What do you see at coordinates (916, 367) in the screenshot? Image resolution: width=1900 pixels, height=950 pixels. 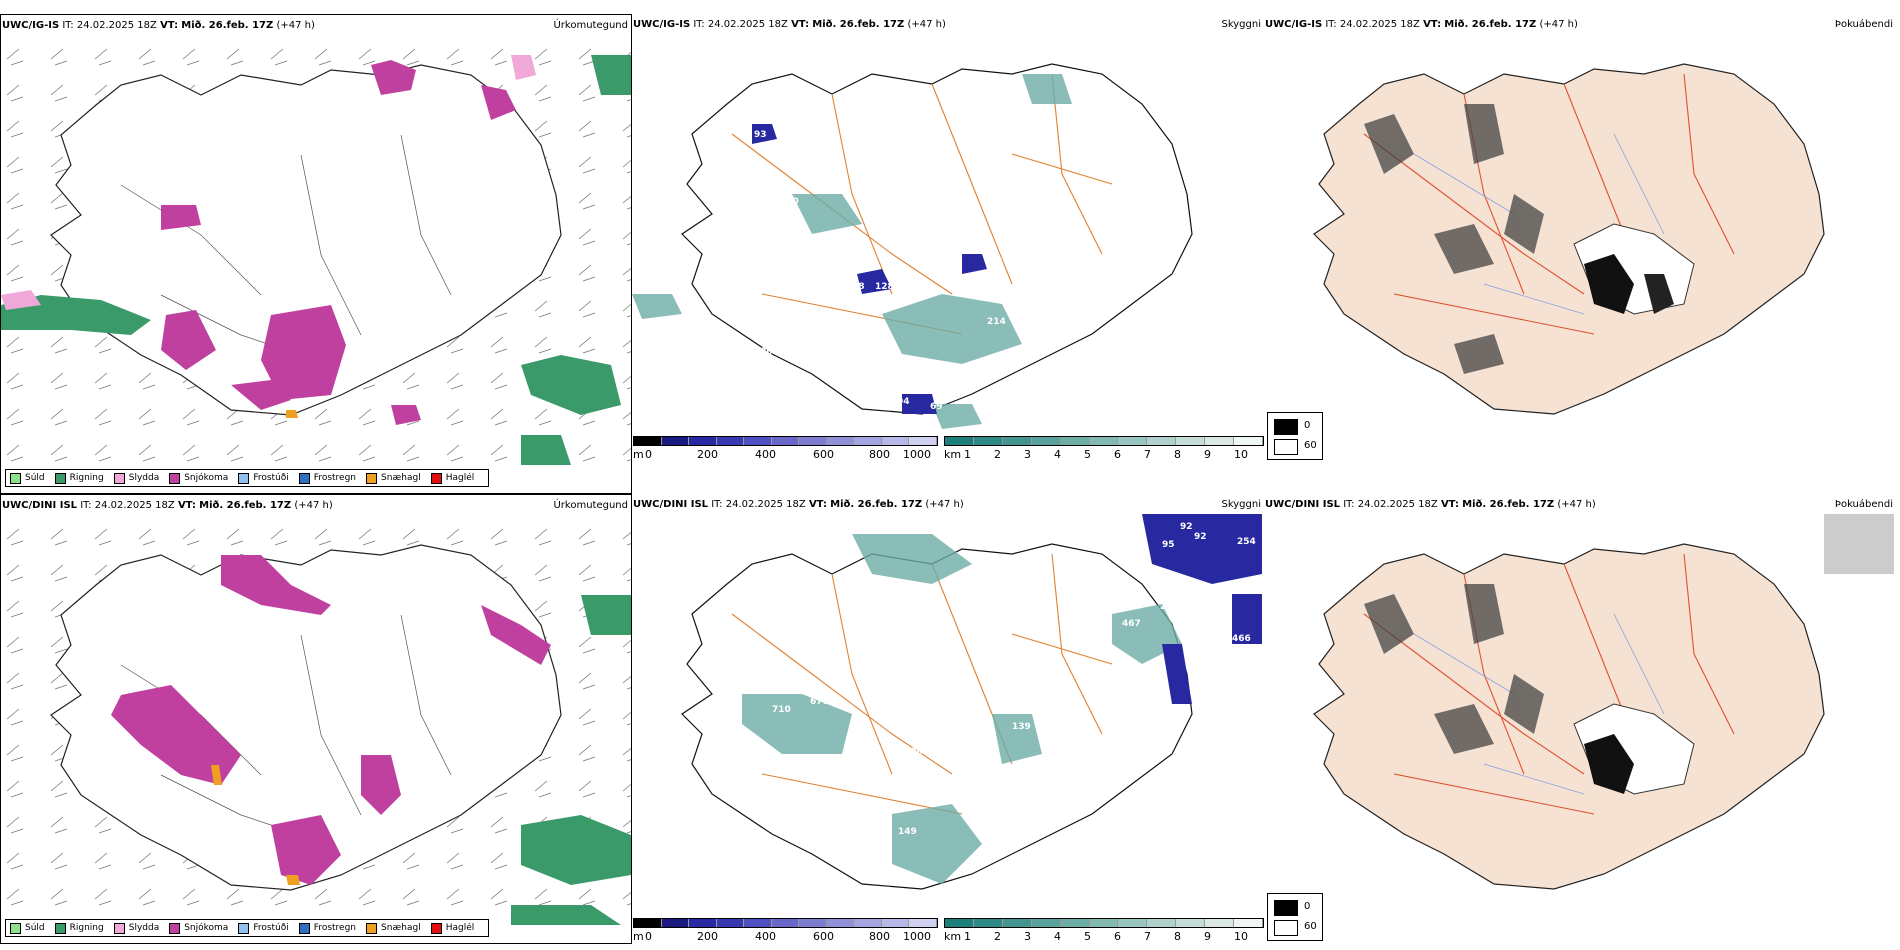 I see `ceiling-label: 104` at bounding box center [916, 367].